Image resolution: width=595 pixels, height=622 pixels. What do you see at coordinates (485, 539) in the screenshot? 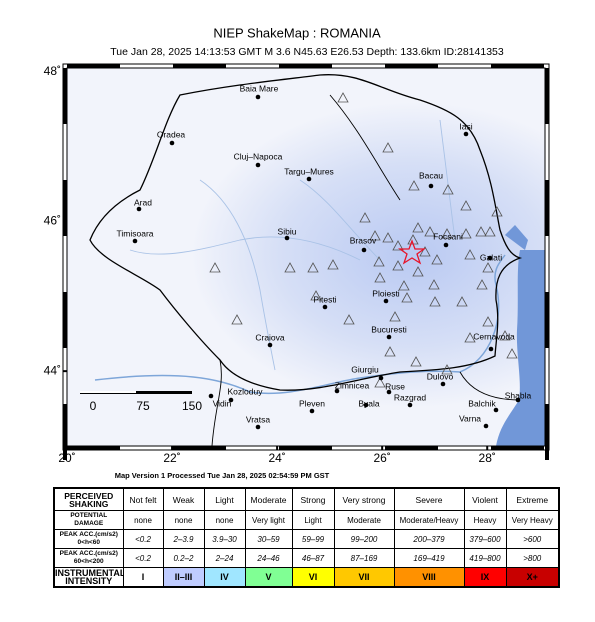
I see `legend-cell: 379–600` at bounding box center [485, 539].